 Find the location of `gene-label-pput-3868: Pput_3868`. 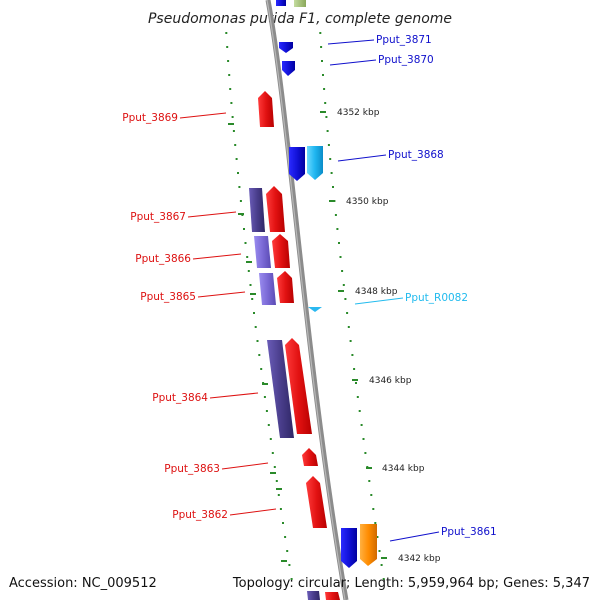

gene-label-pput-3868: Pput_3868 is located at coordinates (416, 155).